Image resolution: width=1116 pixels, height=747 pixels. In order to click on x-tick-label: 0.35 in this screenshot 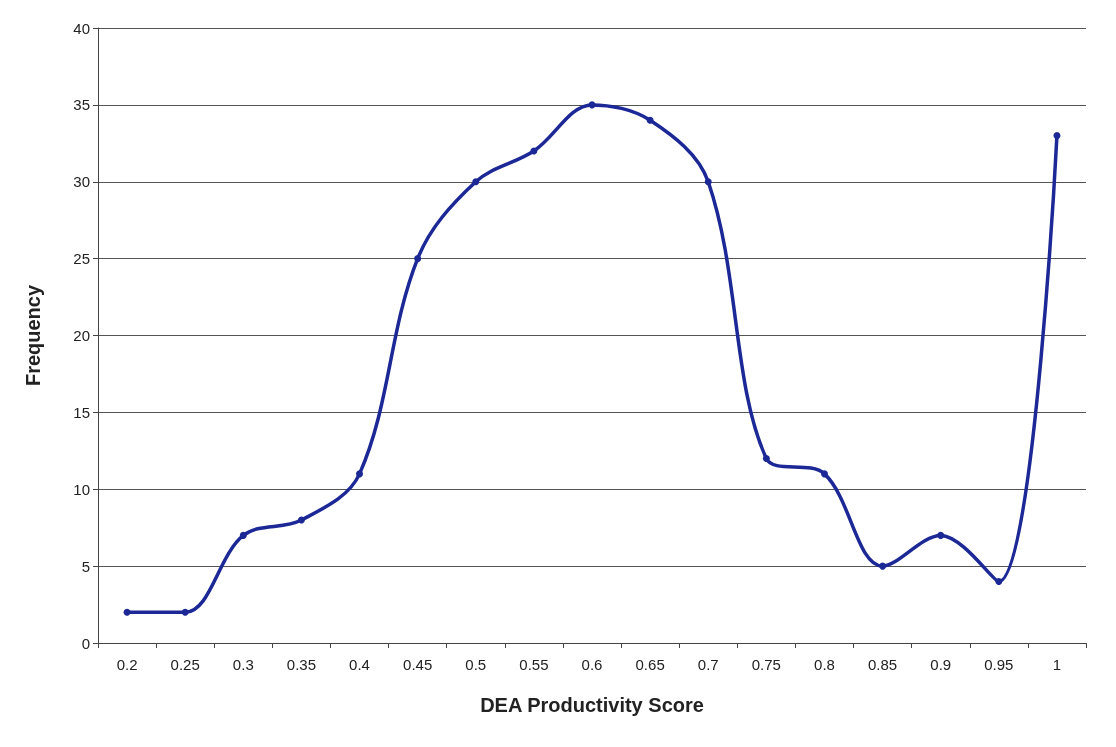, I will do `click(301, 664)`.